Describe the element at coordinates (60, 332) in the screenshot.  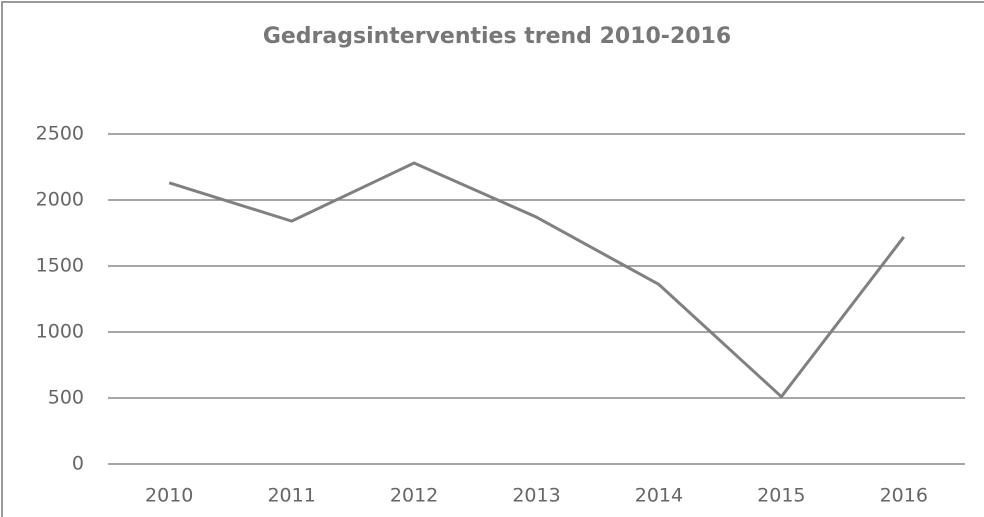
I see `y-tick-label: 1000` at that location.